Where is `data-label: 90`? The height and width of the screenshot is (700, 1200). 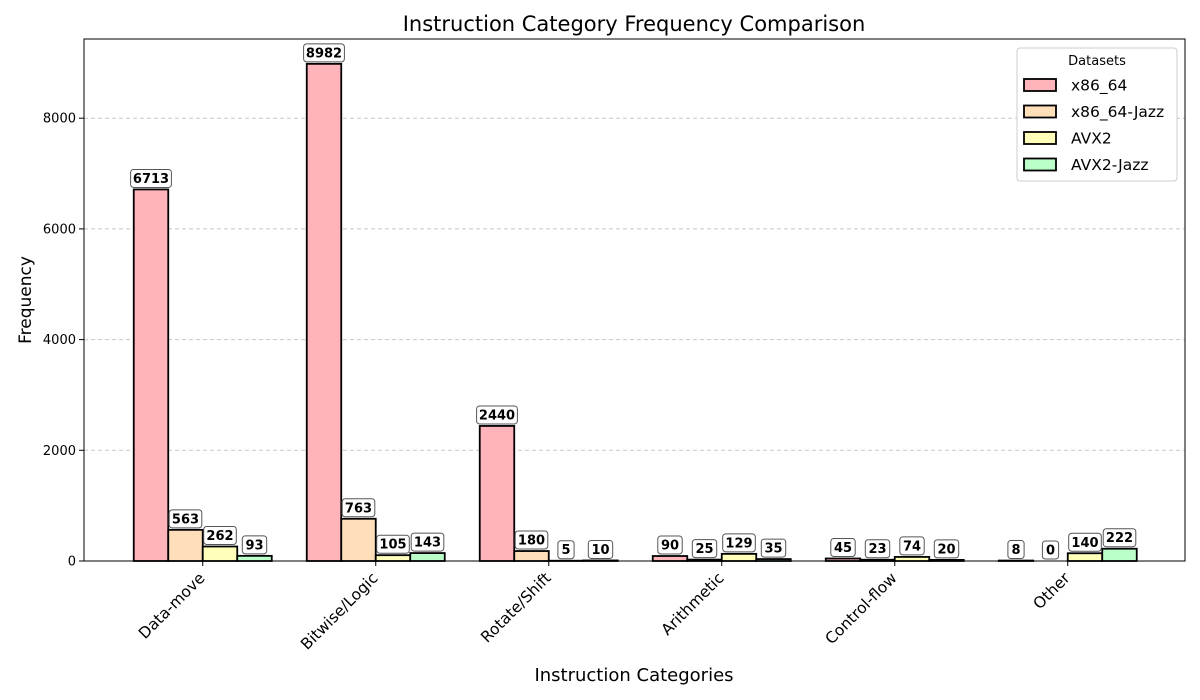 data-label: 90 is located at coordinates (670, 546).